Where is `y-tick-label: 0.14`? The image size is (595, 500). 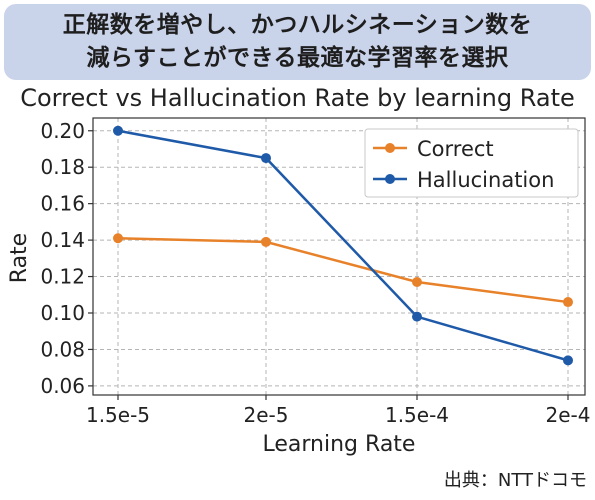 y-tick-label: 0.14 is located at coordinates (62, 240).